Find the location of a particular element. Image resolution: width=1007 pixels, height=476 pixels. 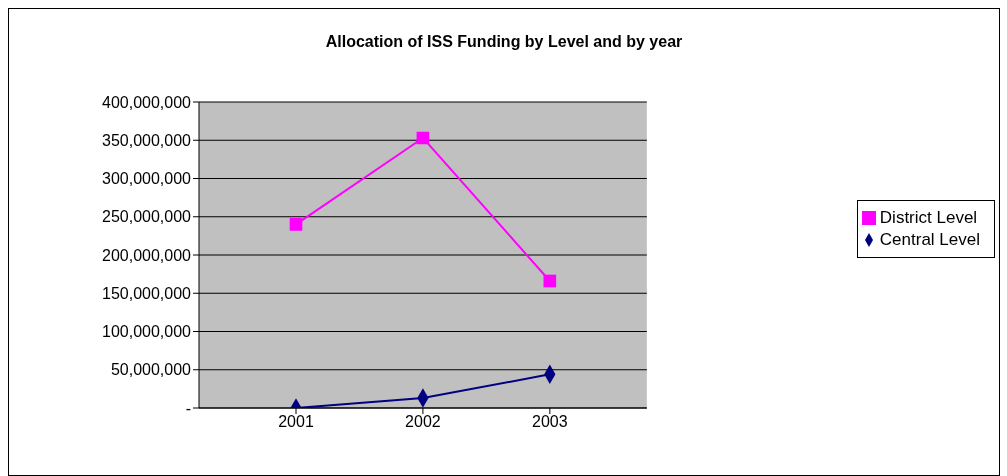

y-tick-label: 150,000,000 is located at coordinates (147, 293).